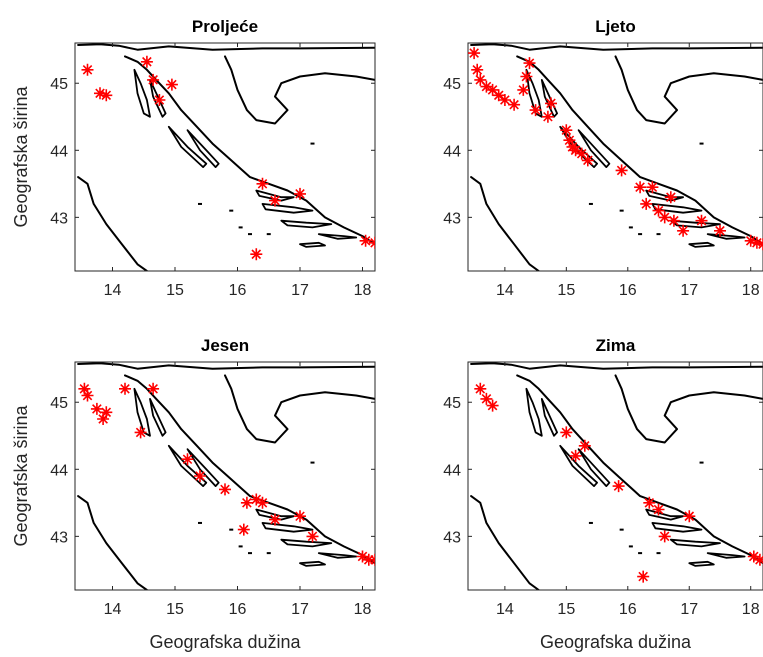 This screenshot has height=657, width=763. What do you see at coordinates (21, 475) in the screenshot?
I see `y-axis-label: Geografska širina` at bounding box center [21, 475].